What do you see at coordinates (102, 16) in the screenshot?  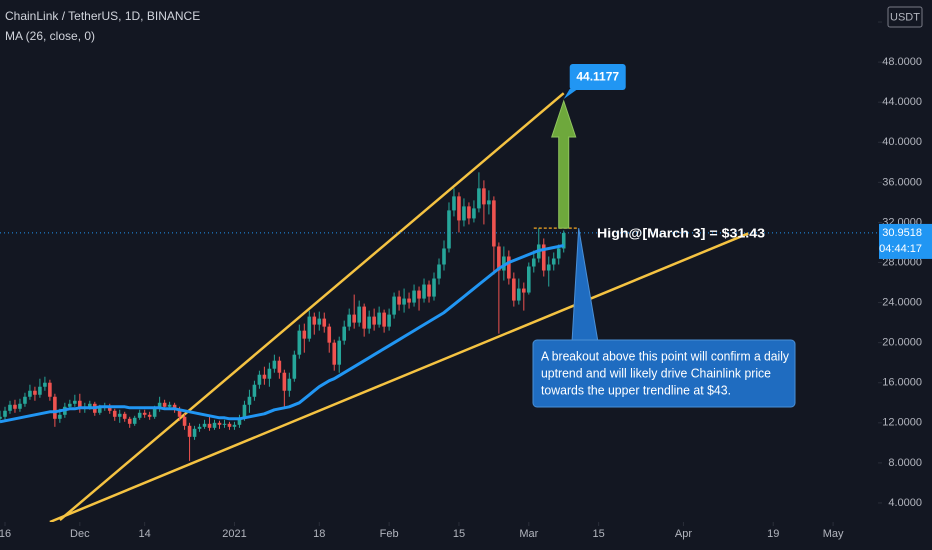 I see `chart-title: ChainLink / TetherUS, 1D, BINANCE` at bounding box center [102, 16].